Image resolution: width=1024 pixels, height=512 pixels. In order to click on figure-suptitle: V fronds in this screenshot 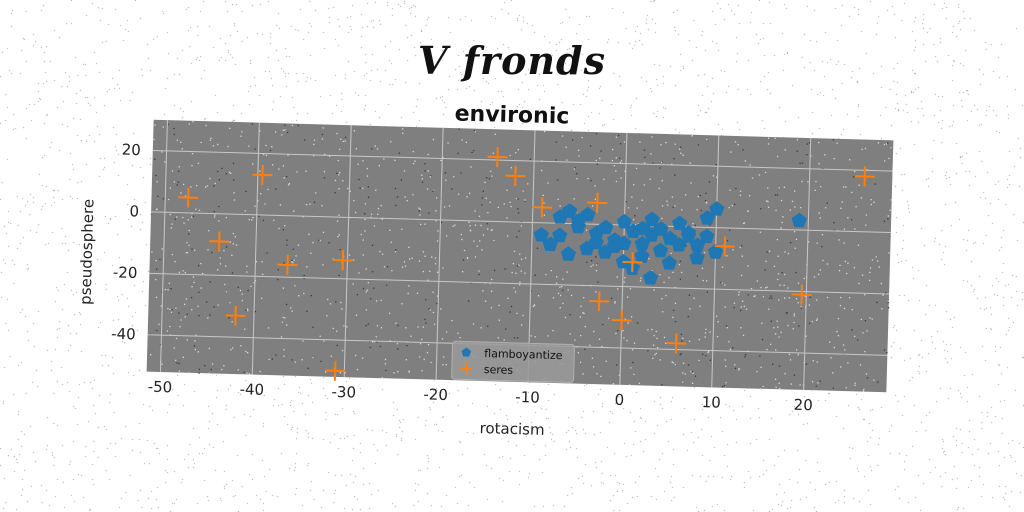, I will do `click(512, 60)`.